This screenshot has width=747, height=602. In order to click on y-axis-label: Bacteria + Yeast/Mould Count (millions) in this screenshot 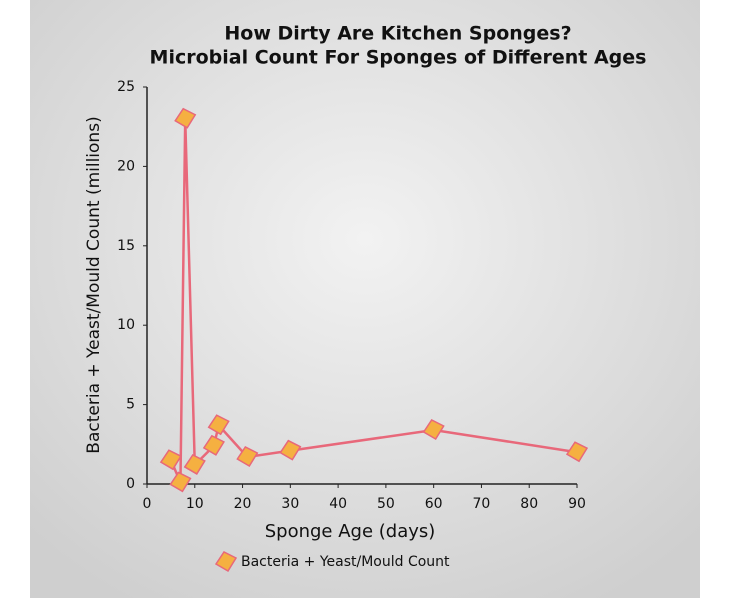, I will do `click(94, 284)`.